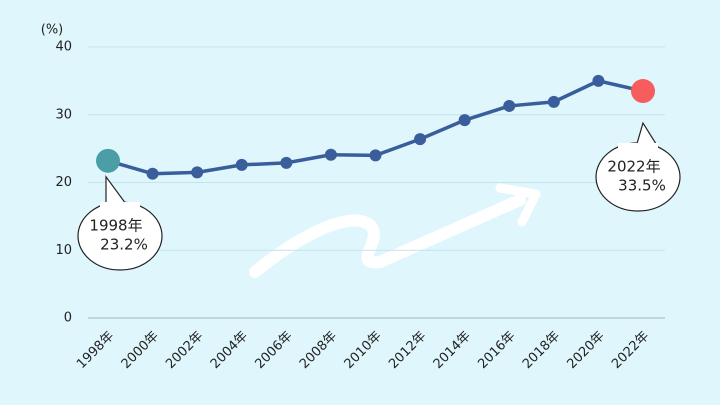 This screenshot has width=720, height=405. What do you see at coordinates (115, 226) in the screenshot?
I see `callout-label: 1998年` at bounding box center [115, 226].